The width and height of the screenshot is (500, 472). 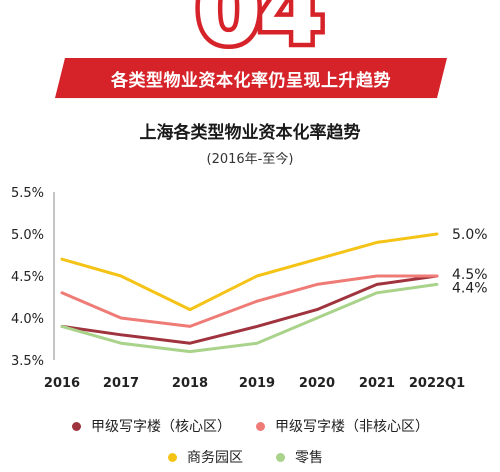 I want to click on end-value-label: 4.5%, so click(x=470, y=275).